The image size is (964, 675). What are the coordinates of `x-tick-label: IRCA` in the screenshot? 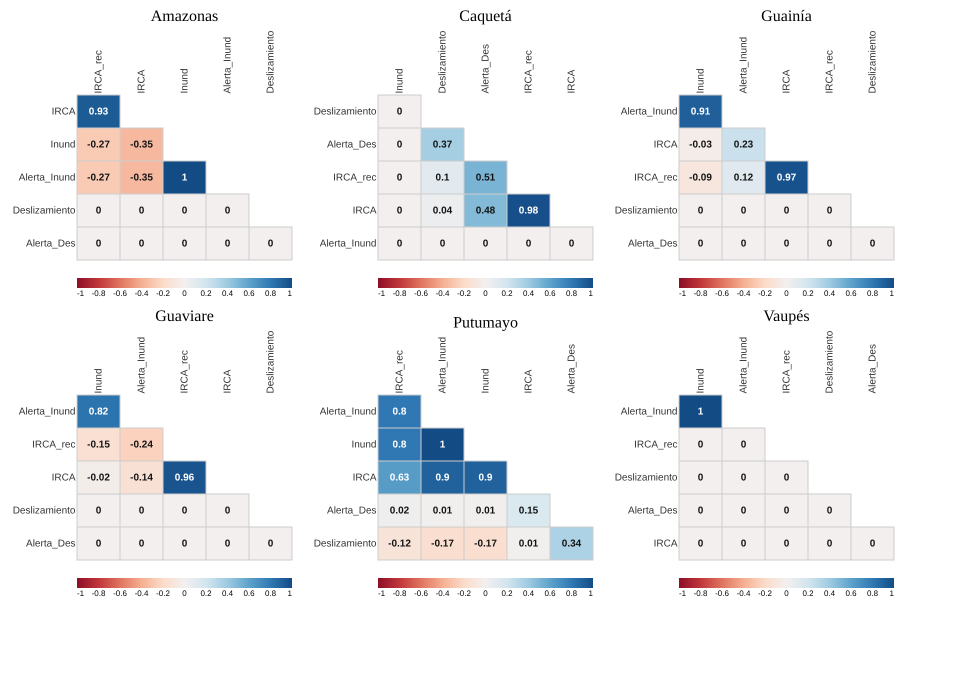 It's located at (228, 381).